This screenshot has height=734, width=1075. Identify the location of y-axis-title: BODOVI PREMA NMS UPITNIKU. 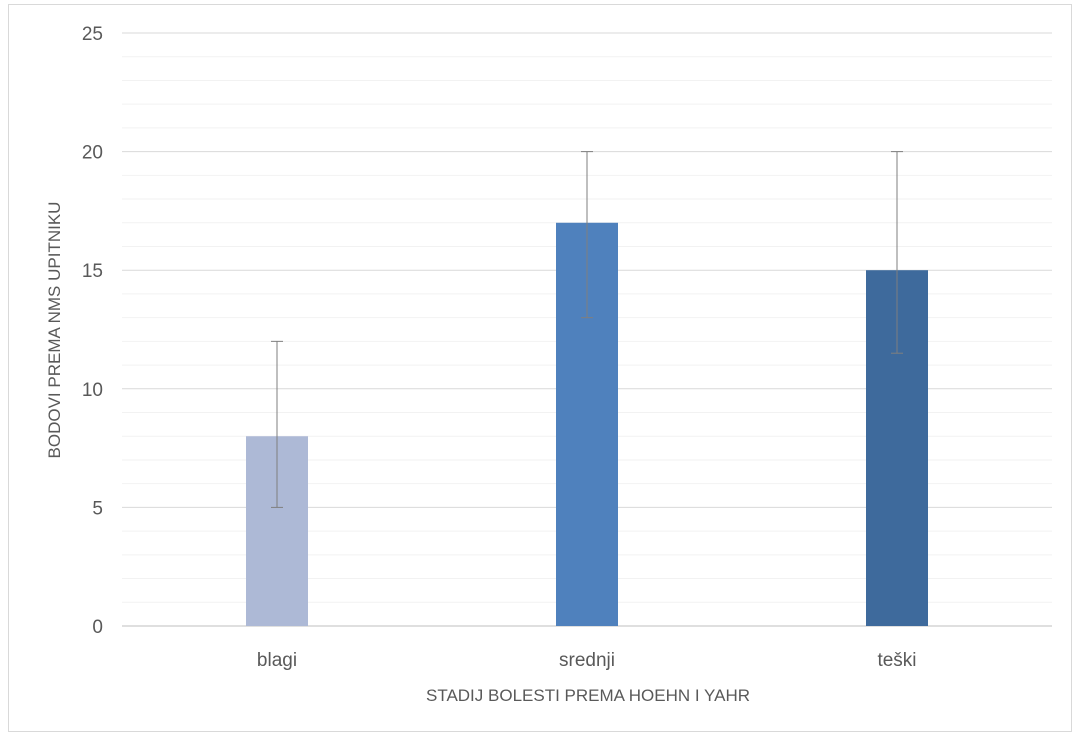
(54, 330).